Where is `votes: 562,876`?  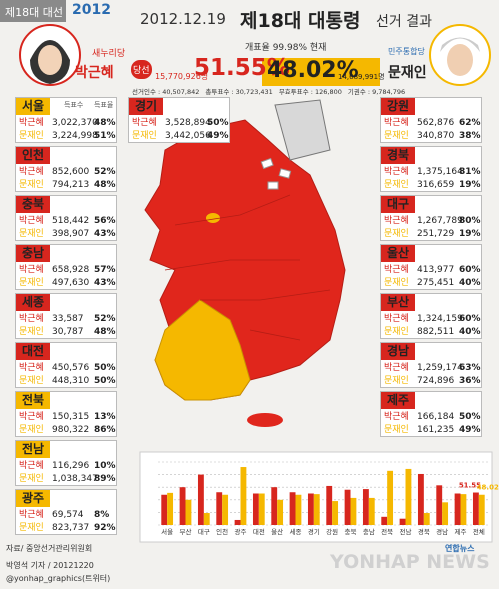 votes: 562,876 is located at coordinates (436, 123).